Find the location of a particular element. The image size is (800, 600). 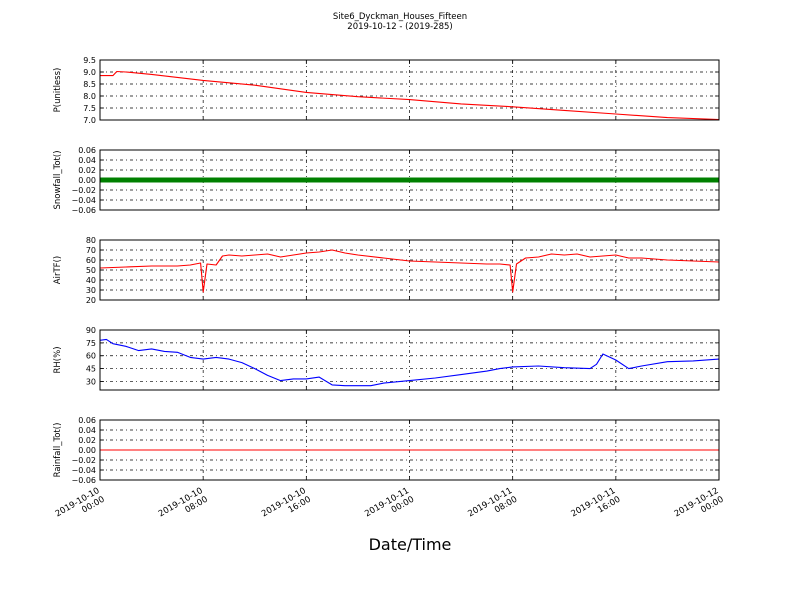

panel-rh: 30 45 60 75 90 RH(%) is located at coordinates (386, 358).